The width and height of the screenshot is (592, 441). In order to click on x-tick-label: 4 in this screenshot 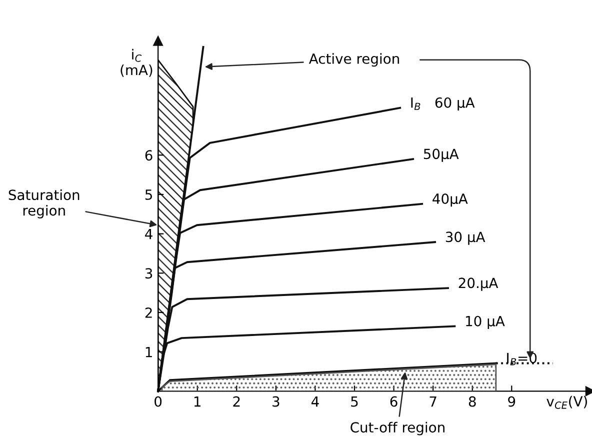, I will do `click(315, 401)`.